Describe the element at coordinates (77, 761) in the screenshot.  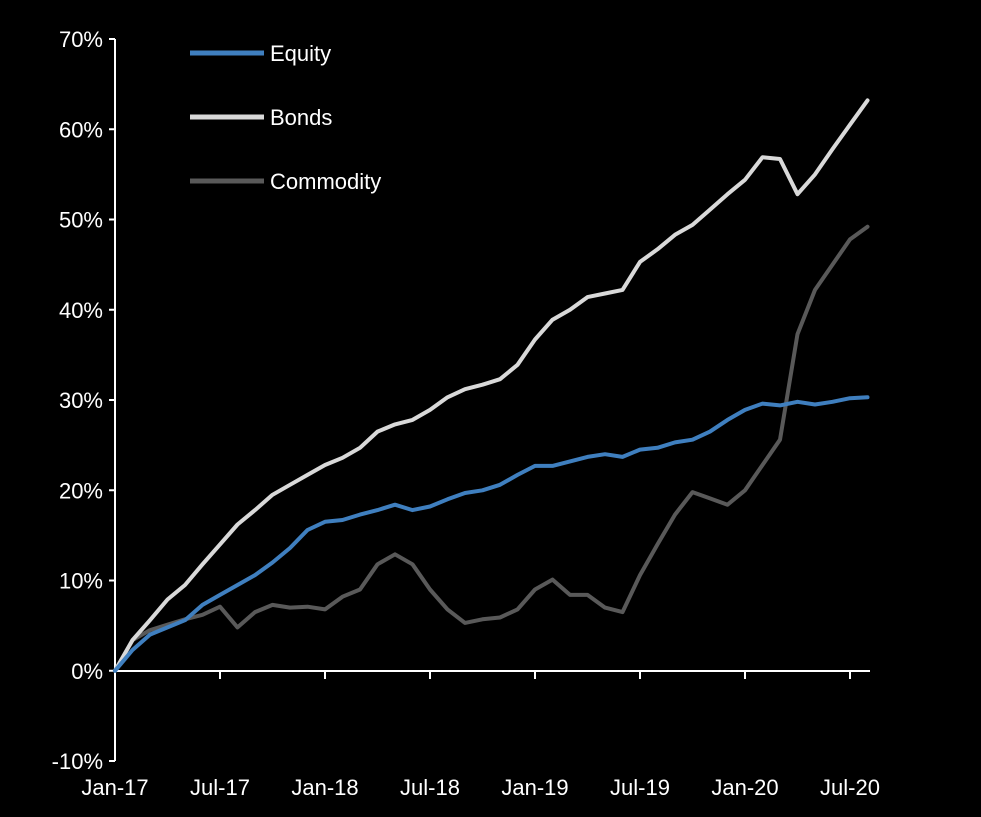
I see `y-tick-label: -10%` at that location.